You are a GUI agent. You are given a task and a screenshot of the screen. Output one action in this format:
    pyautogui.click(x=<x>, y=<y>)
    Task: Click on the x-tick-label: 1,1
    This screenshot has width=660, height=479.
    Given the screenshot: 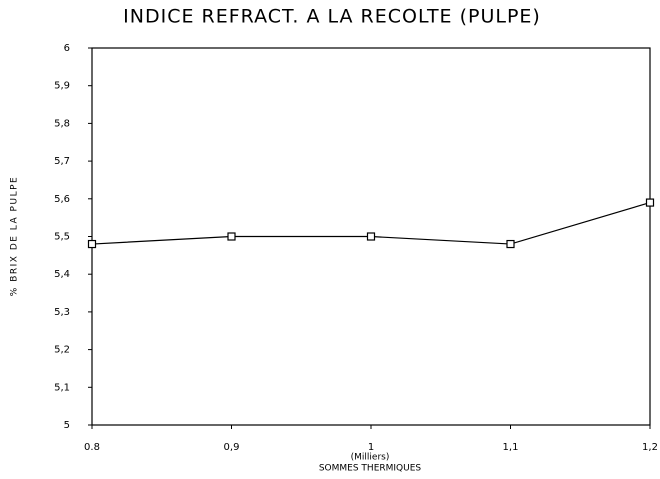 What is the action you would take?
    pyautogui.click(x=511, y=447)
    